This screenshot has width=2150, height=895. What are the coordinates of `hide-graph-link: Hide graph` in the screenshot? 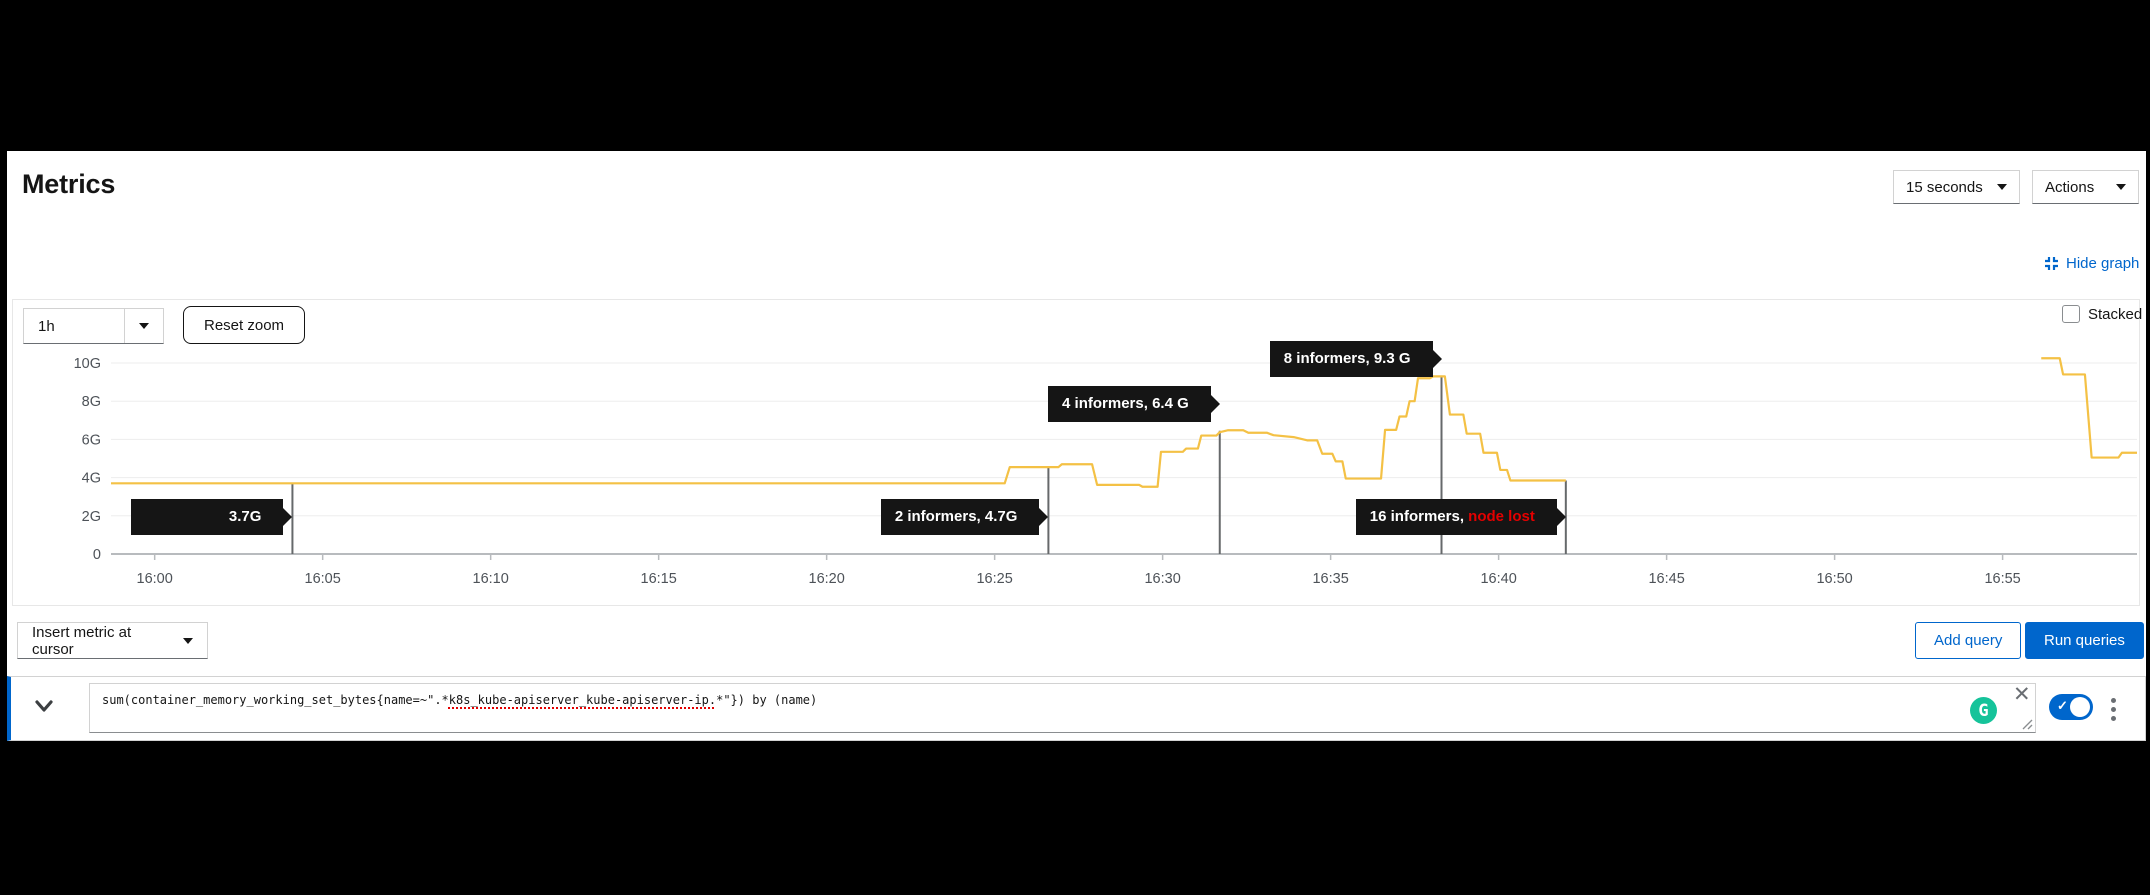 It's located at (2091, 263).